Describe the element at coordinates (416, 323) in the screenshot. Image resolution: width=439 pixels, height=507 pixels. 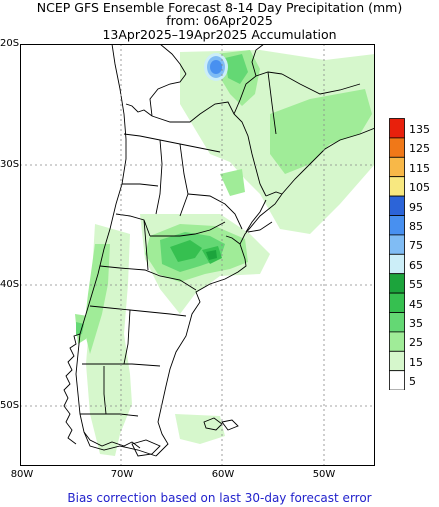
I see `legend-label-35: 35` at that location.